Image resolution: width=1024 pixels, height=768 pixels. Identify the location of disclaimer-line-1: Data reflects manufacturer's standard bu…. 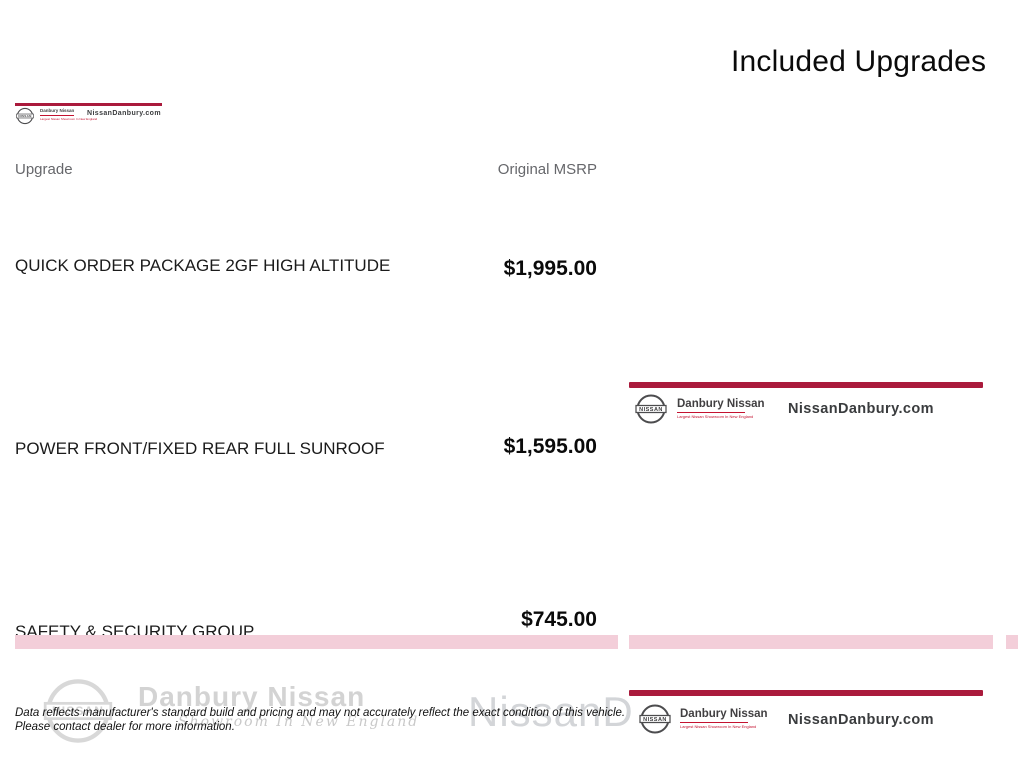
(320, 713).